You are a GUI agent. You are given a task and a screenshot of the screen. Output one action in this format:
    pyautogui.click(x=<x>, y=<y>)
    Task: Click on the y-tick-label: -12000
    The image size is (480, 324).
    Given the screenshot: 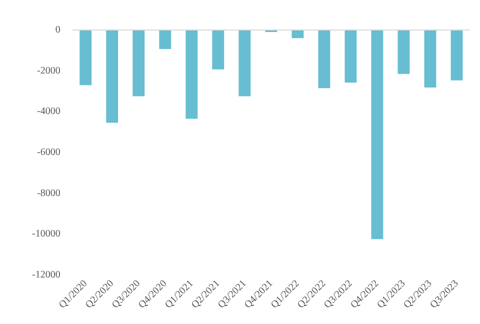 What is the action you would take?
    pyautogui.click(x=46, y=274)
    